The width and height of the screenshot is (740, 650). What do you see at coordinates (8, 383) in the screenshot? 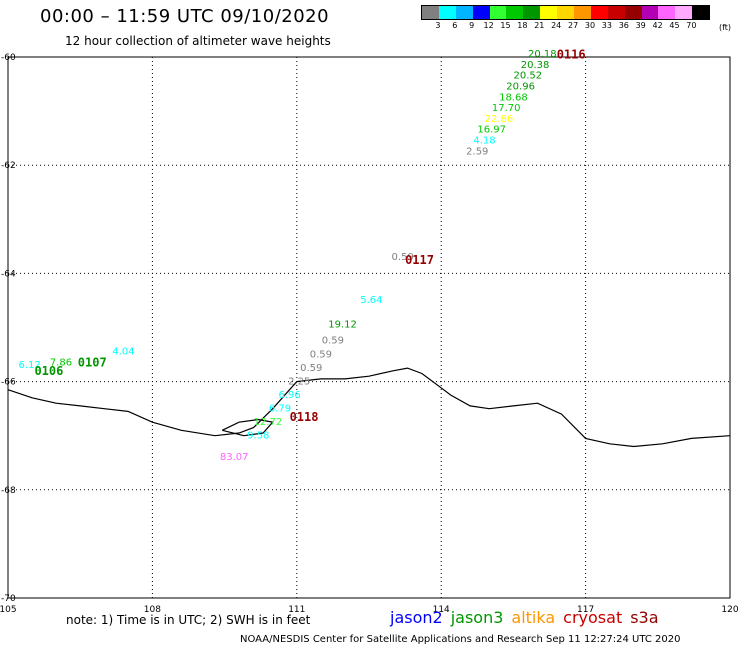
I see `y-tick-label: -66` at bounding box center [8, 383].